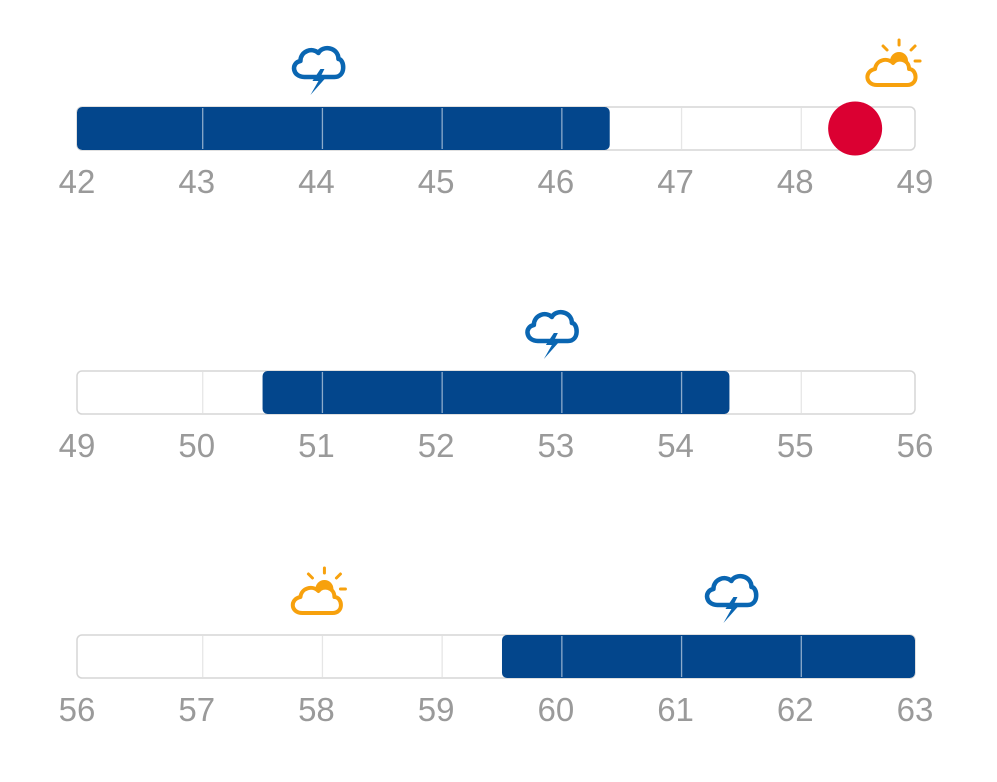 This screenshot has height=782, width=997. Describe the element at coordinates (555, 445) in the screenshot. I see `tick-label: 53` at that location.